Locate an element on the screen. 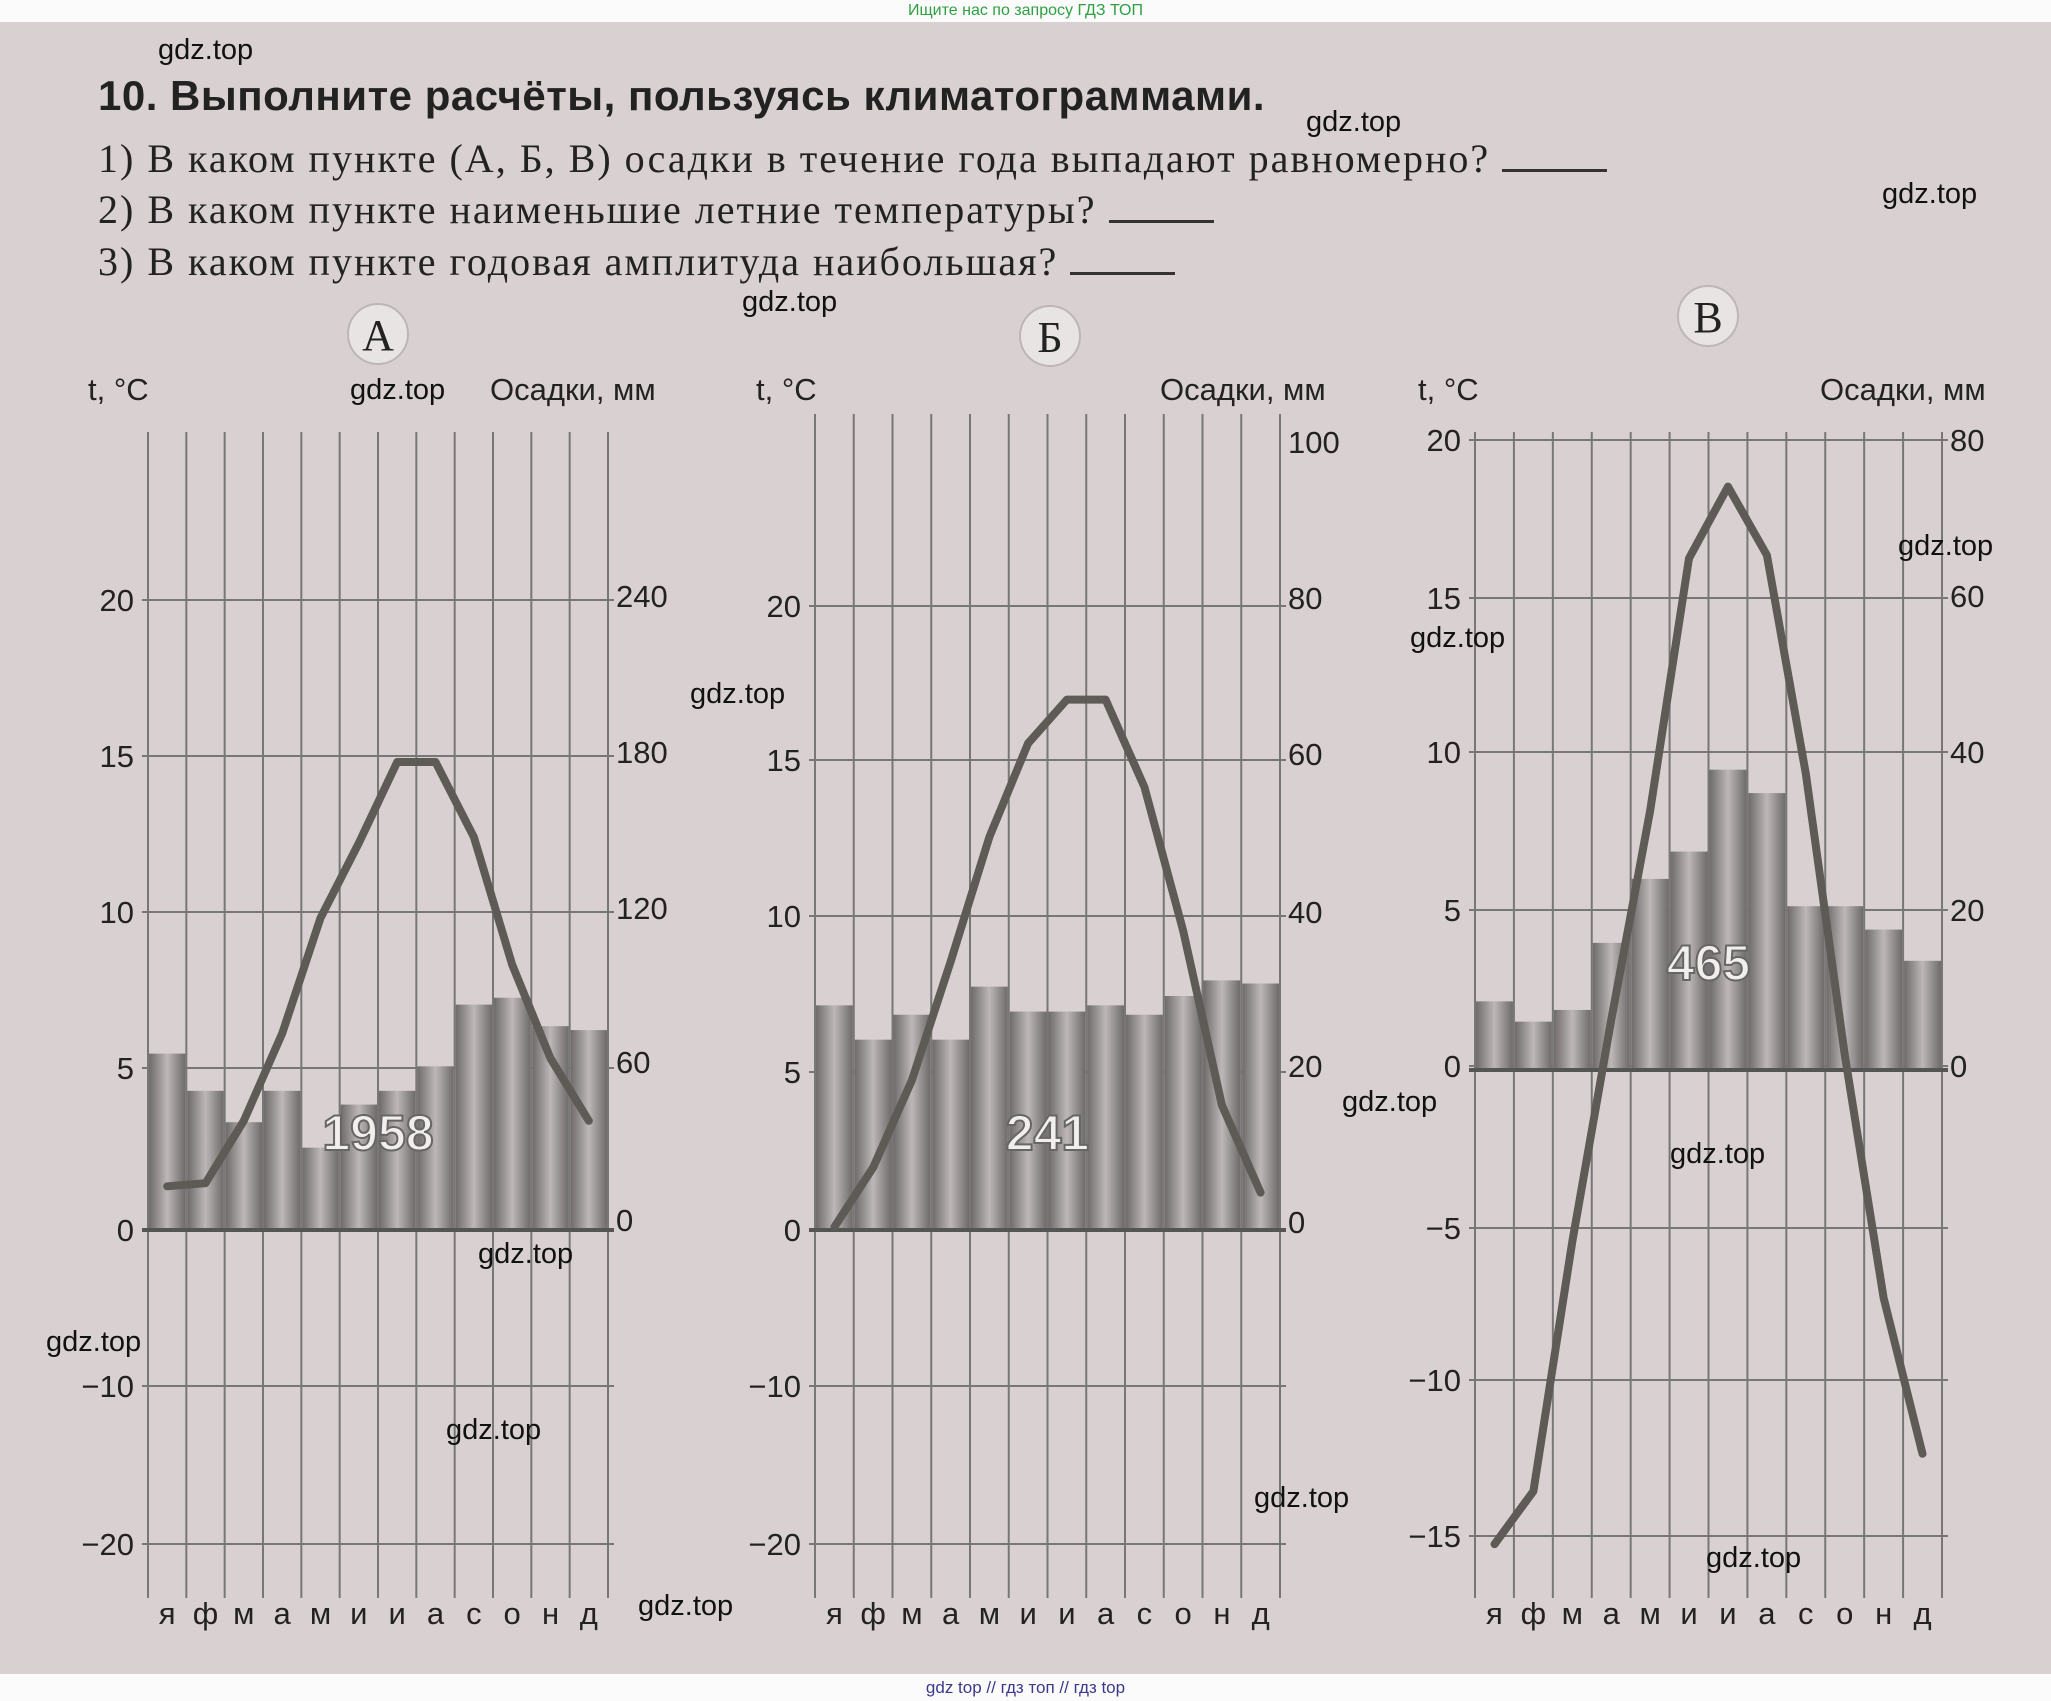 The height and width of the screenshot is (1701, 2051). month-label: д is located at coordinates (589, 1613).